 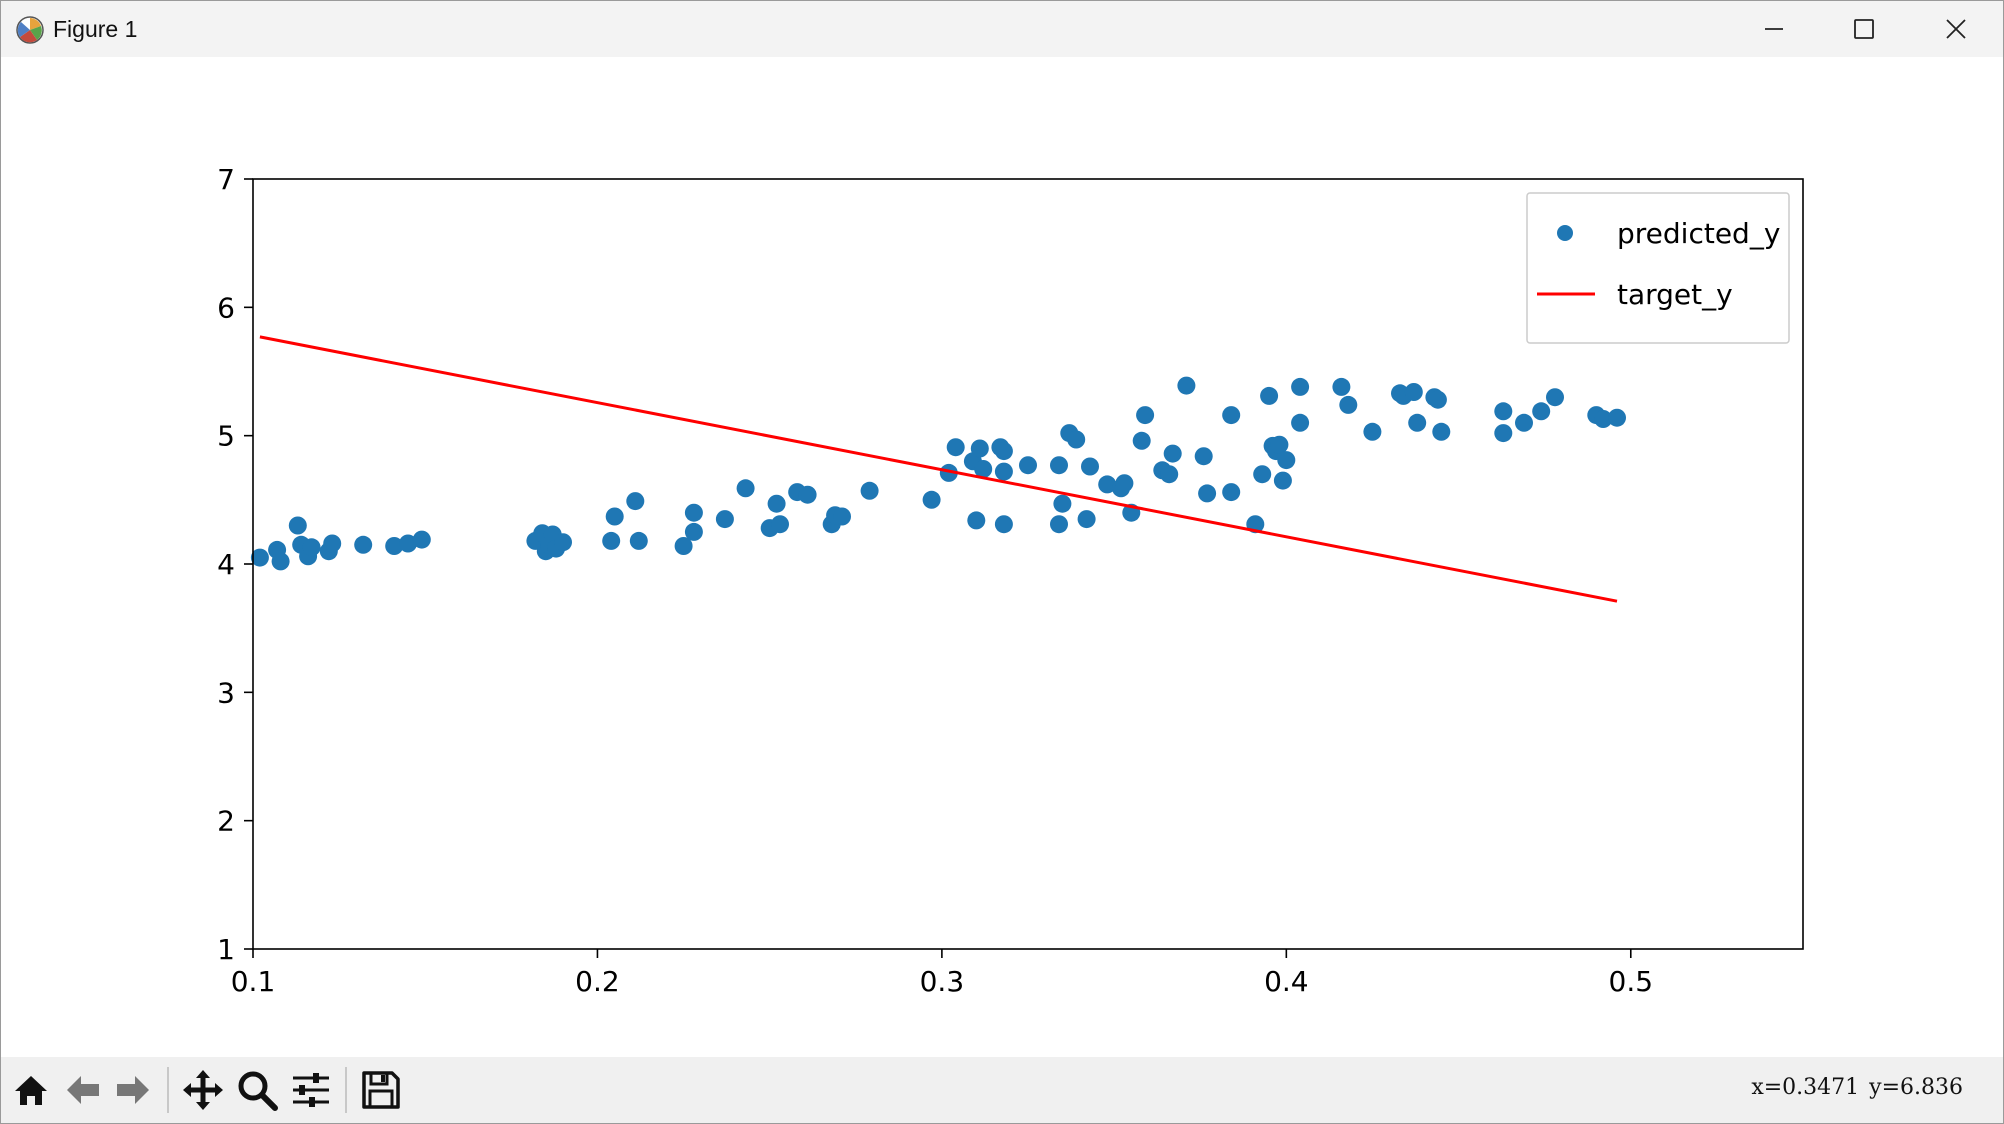 I want to click on save-button, so click(x=381, y=1090).